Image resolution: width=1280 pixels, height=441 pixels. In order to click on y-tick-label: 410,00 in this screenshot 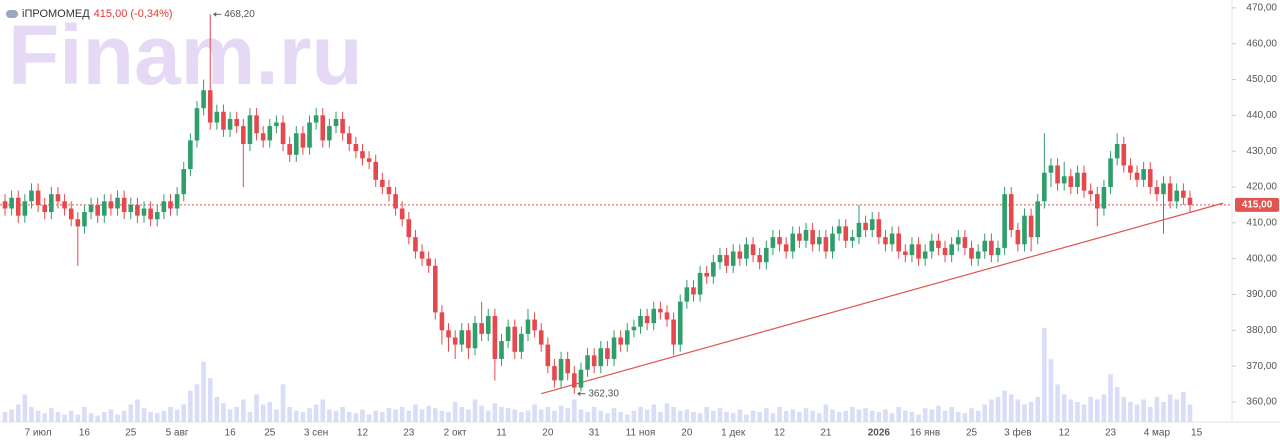, I will do `click(1261, 222)`.